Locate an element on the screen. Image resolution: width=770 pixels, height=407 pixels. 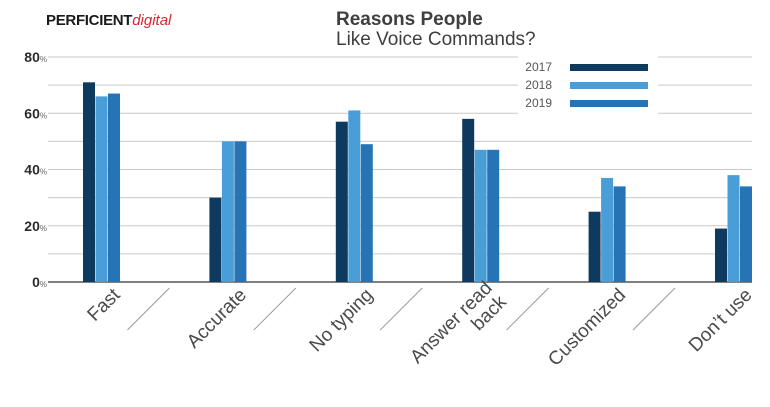
perficient-digital-logo: PERFICIENTdigital is located at coordinates (108, 20).